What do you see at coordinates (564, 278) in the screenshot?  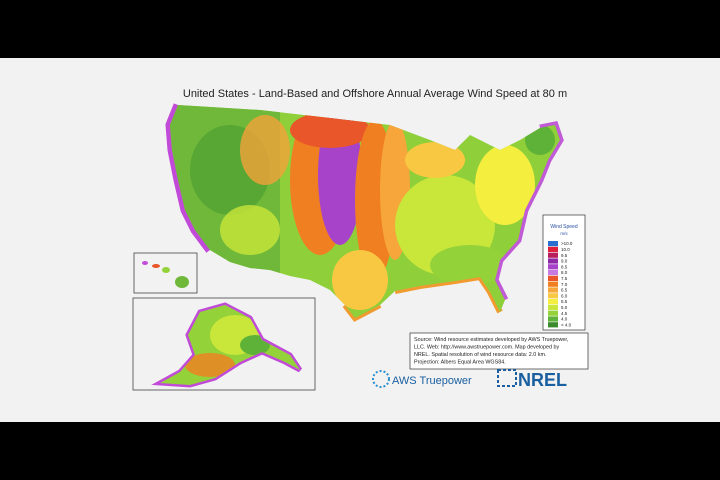 I see `legend-label: 7.5` at bounding box center [564, 278].